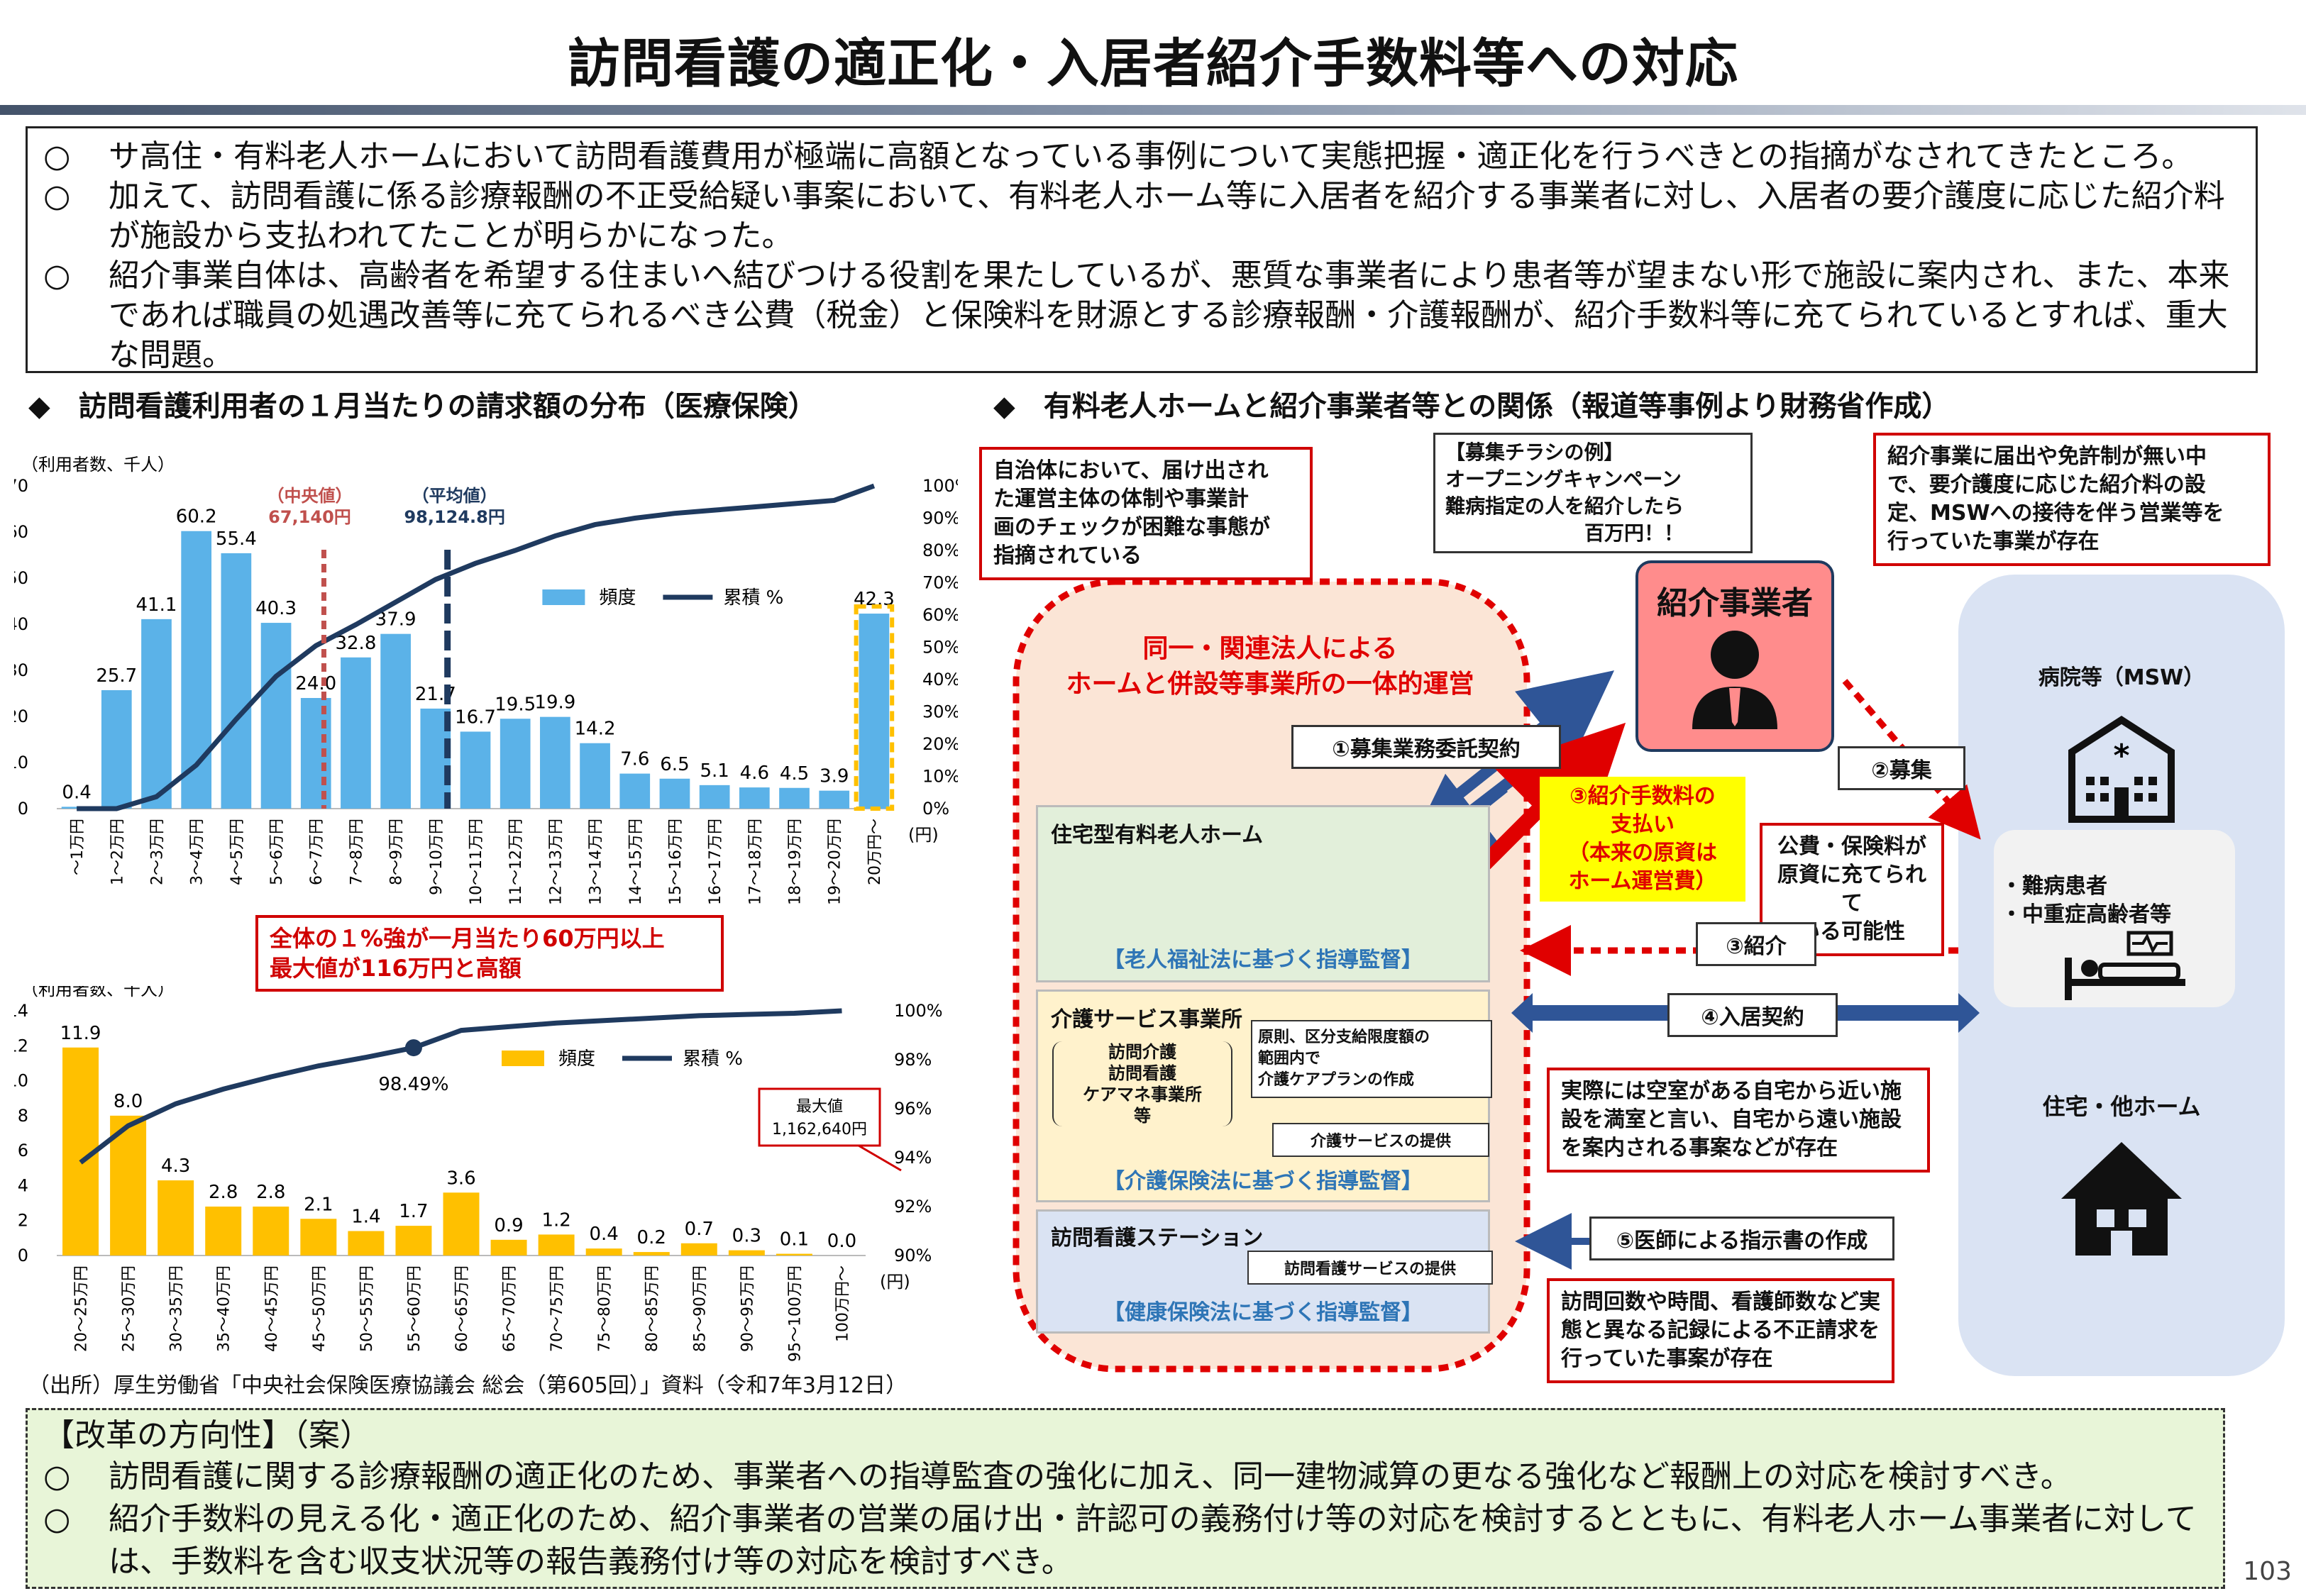  I want to click on y2-tick-label: 98%, so click(913, 1060).